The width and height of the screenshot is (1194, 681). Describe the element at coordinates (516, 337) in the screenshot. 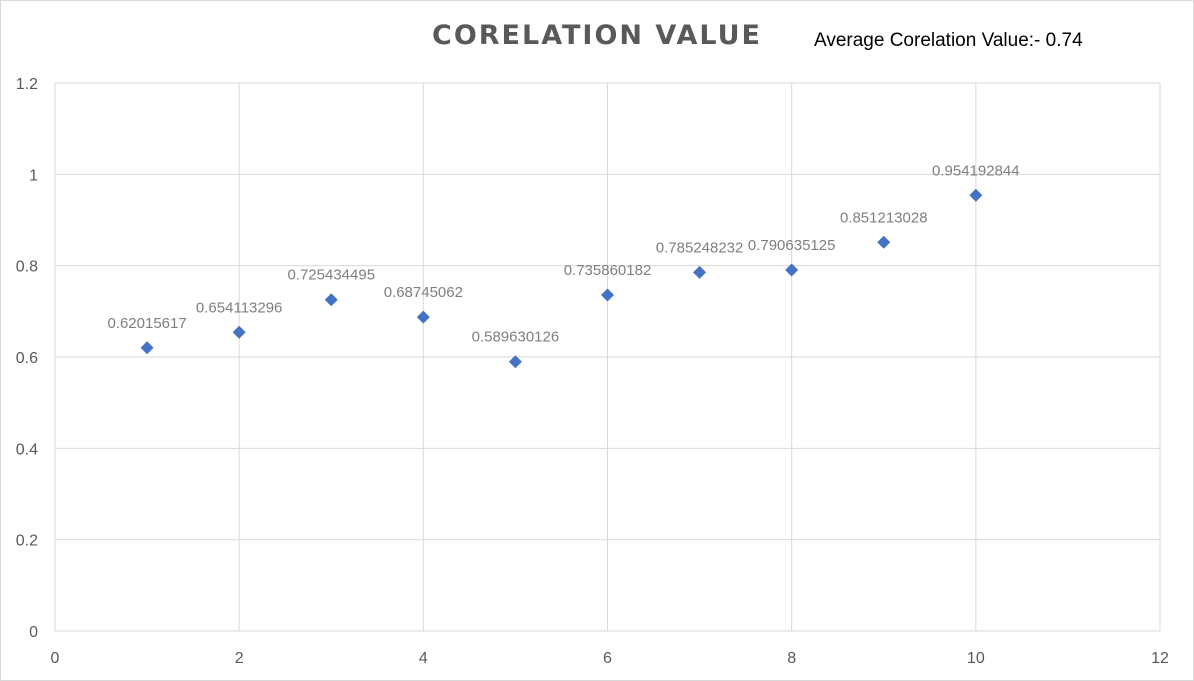

I see `data-label: 0.589630126` at that location.